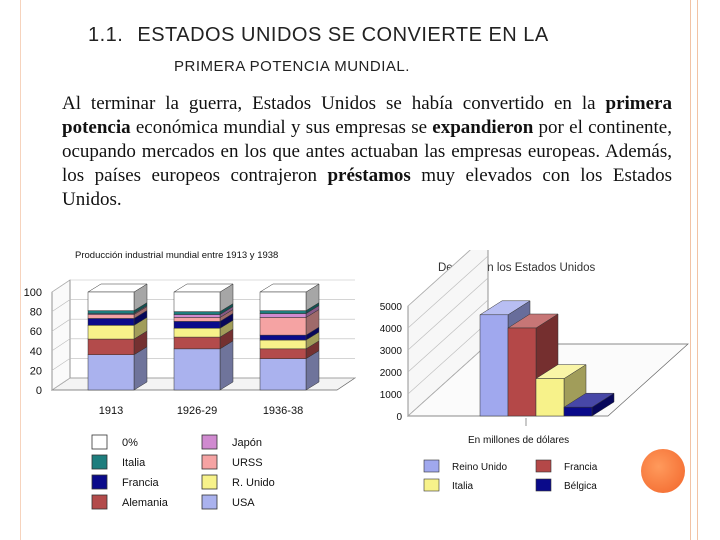 The width and height of the screenshot is (720, 540). What do you see at coordinates (391, 395) in the screenshot?
I see `debt-y-tick: 1000` at bounding box center [391, 395].